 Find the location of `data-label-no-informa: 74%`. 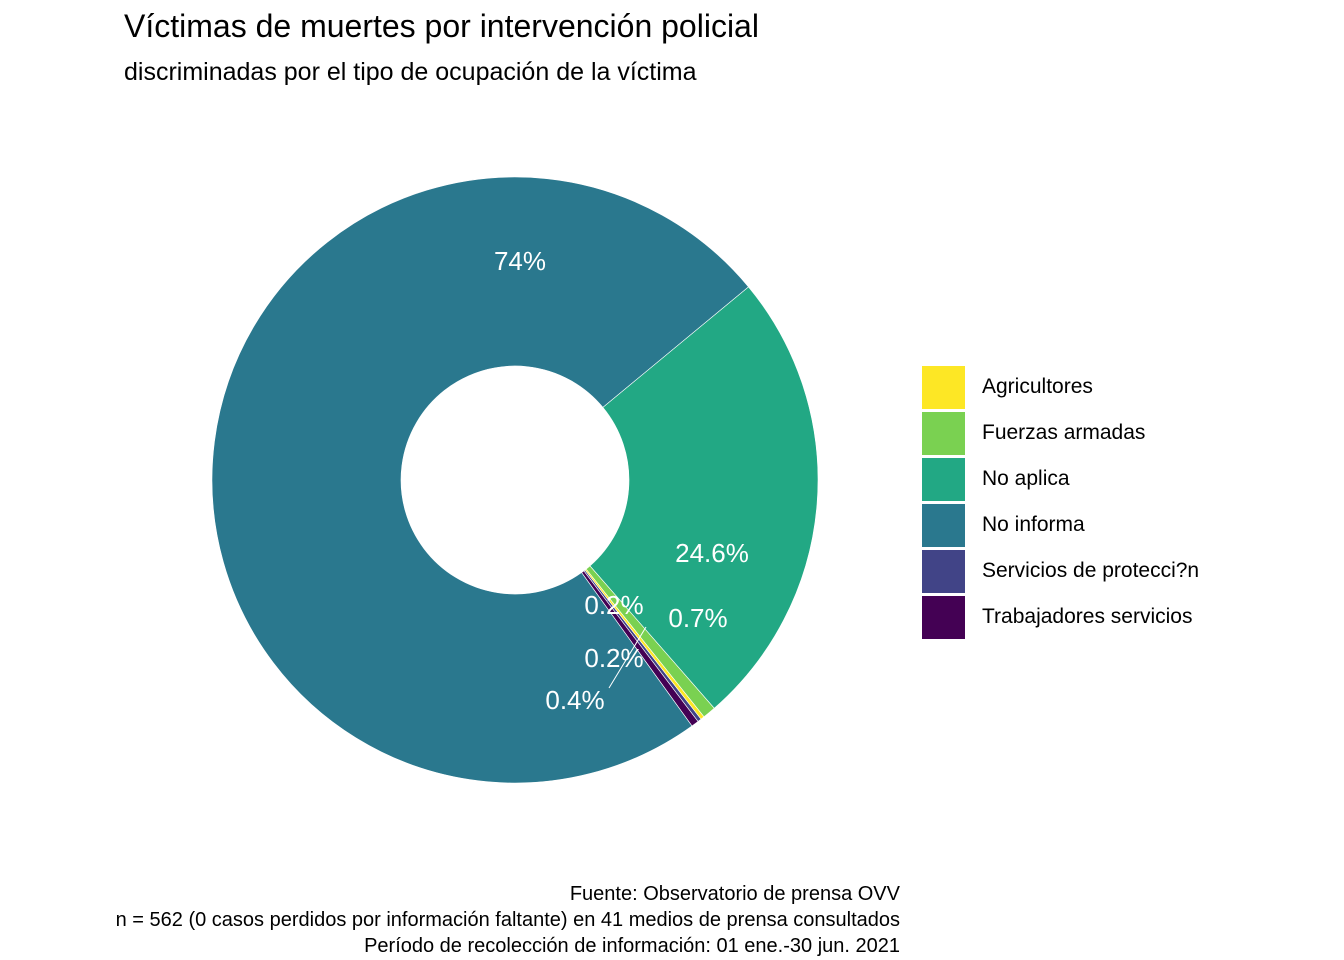

data-label-no-informa: 74% is located at coordinates (520, 261).